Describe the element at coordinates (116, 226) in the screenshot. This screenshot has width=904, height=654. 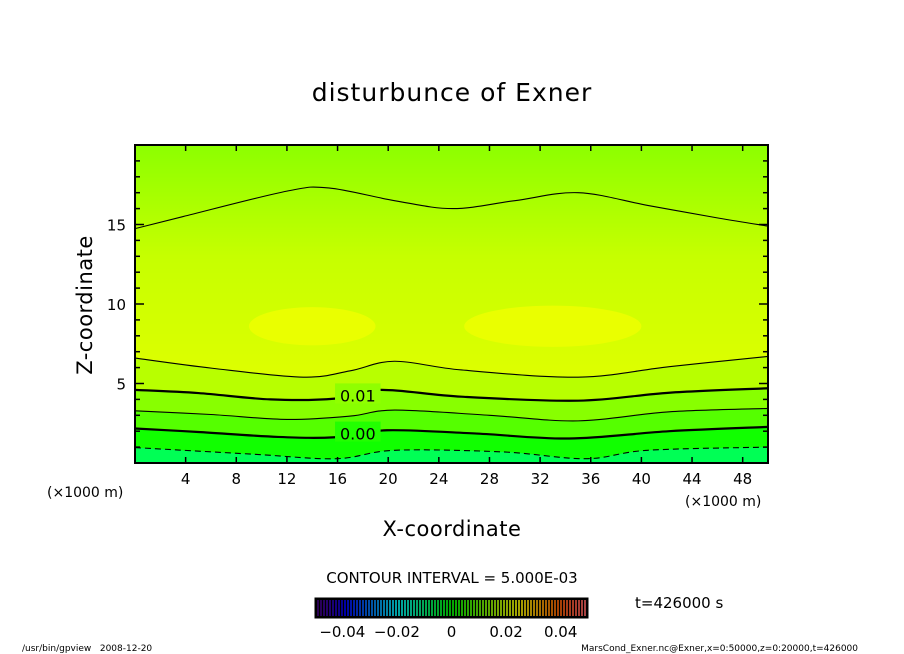
I see `y-tick-label: 15` at that location.